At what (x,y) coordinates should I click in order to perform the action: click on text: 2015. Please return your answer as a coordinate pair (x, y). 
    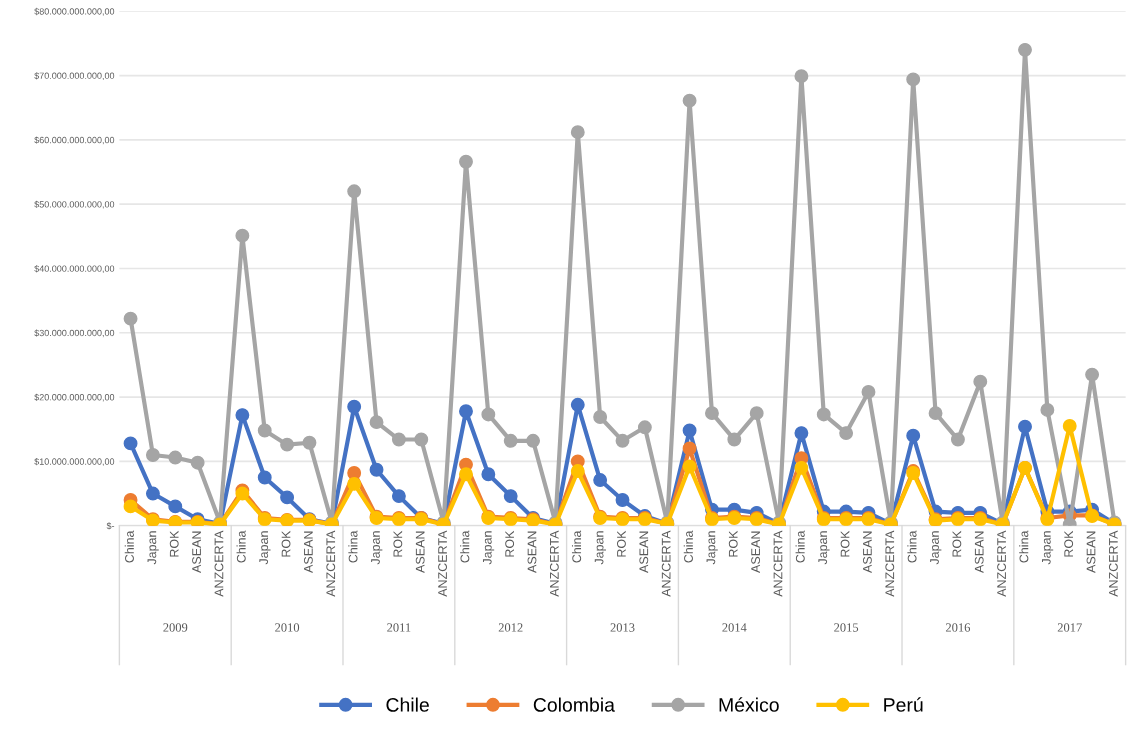
    Looking at the image, I should click on (846, 627).